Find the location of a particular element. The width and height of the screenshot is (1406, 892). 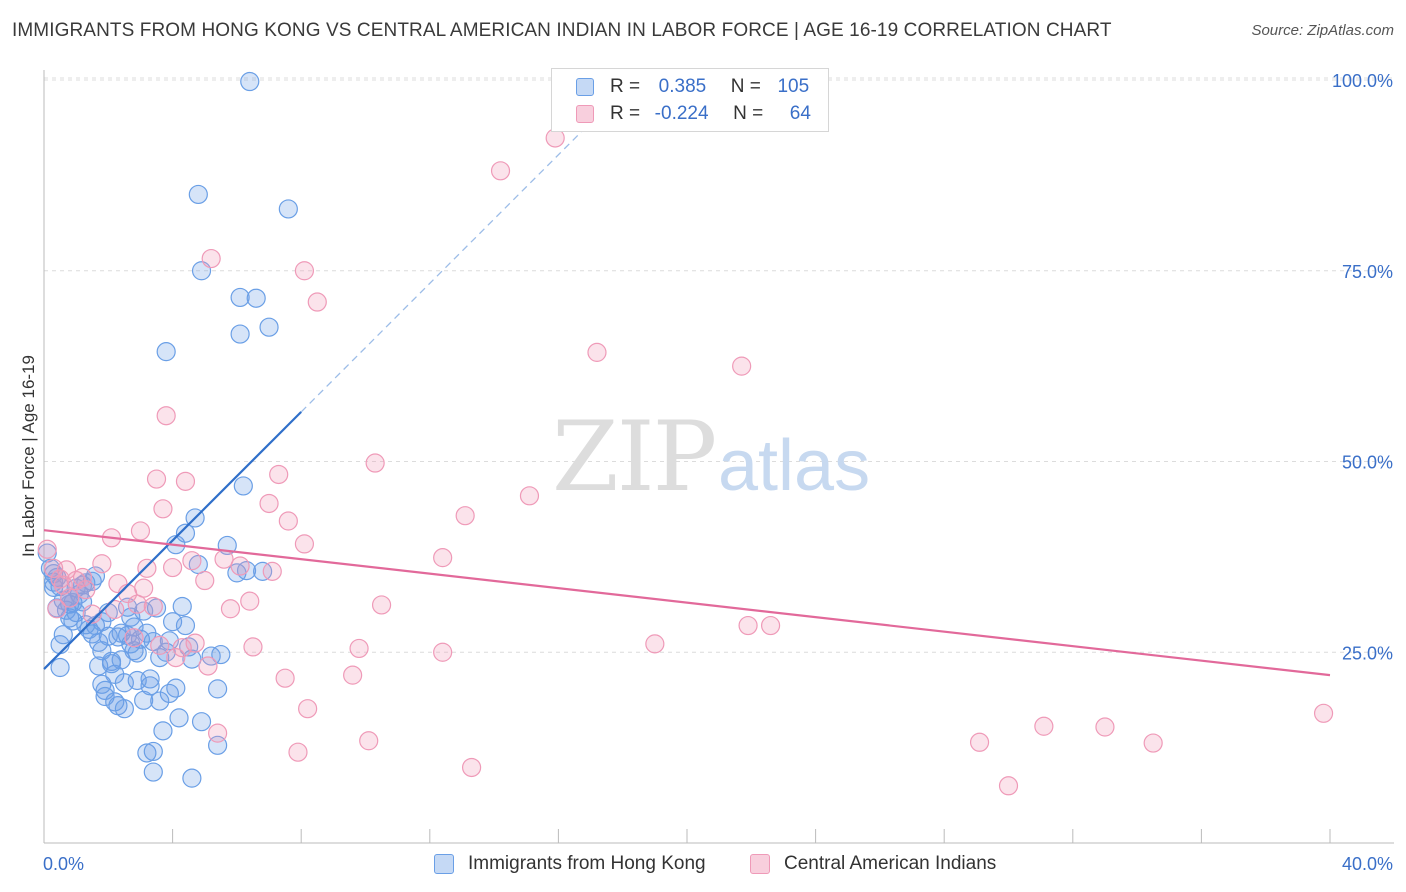

legend-row-hong-kong: R = 0.385 N = 105 is located at coordinates (690, 87).